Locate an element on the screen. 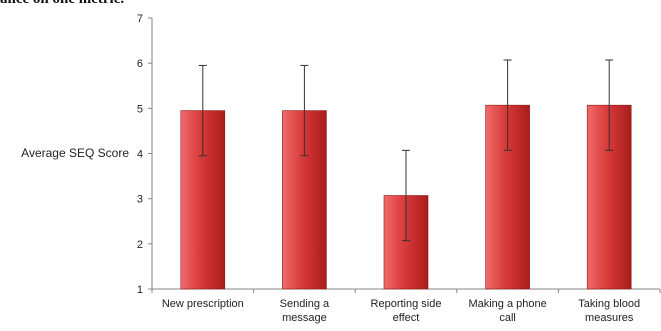 This screenshot has width=661, height=331. y-axis-title: Average SEQ Score is located at coordinates (75, 153).